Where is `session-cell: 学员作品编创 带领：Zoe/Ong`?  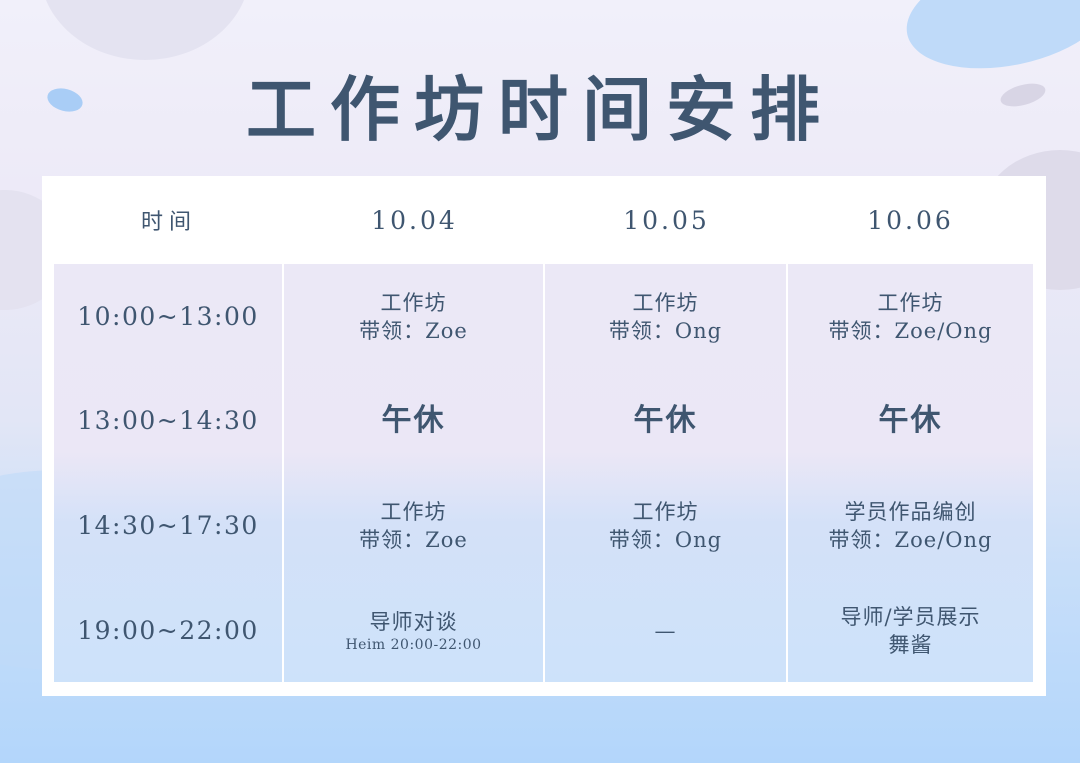 session-cell: 学员作品编创 带领：Zoe/Ong is located at coordinates (910, 526).